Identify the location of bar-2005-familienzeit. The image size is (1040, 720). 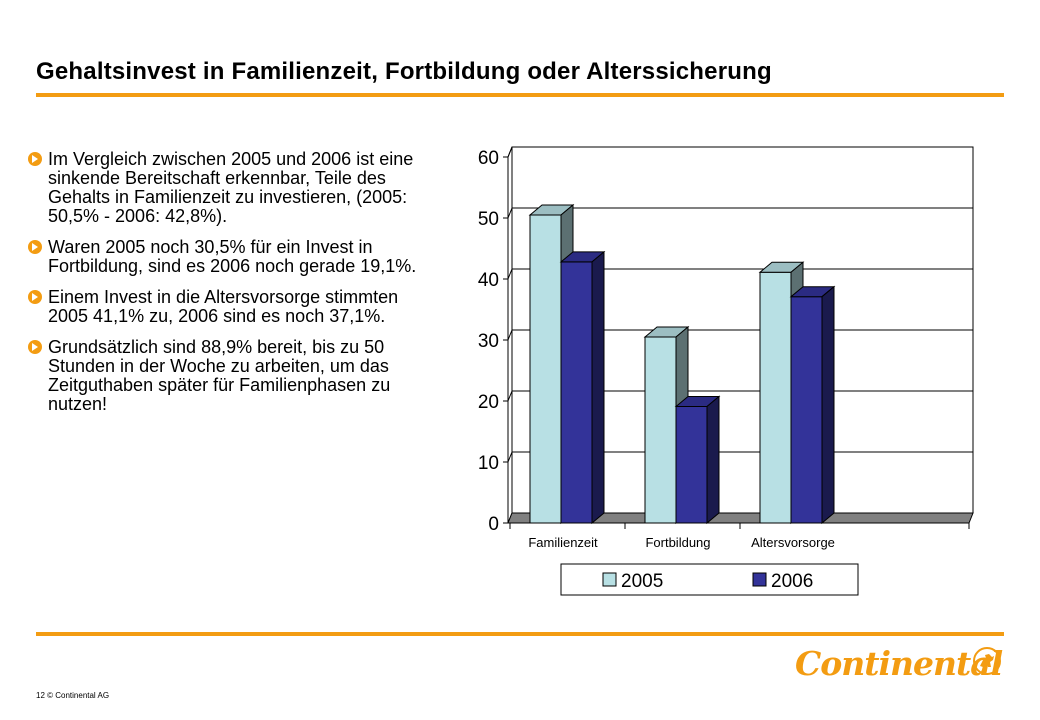
(545, 369).